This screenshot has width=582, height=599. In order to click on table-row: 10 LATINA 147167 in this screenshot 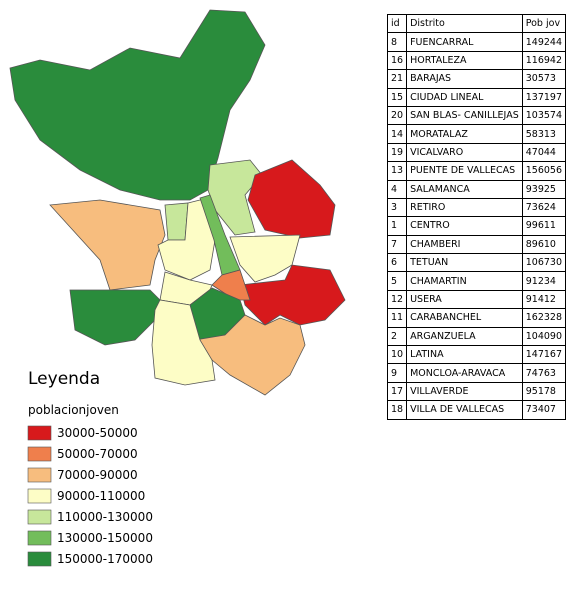, I will do `click(476, 355)`.